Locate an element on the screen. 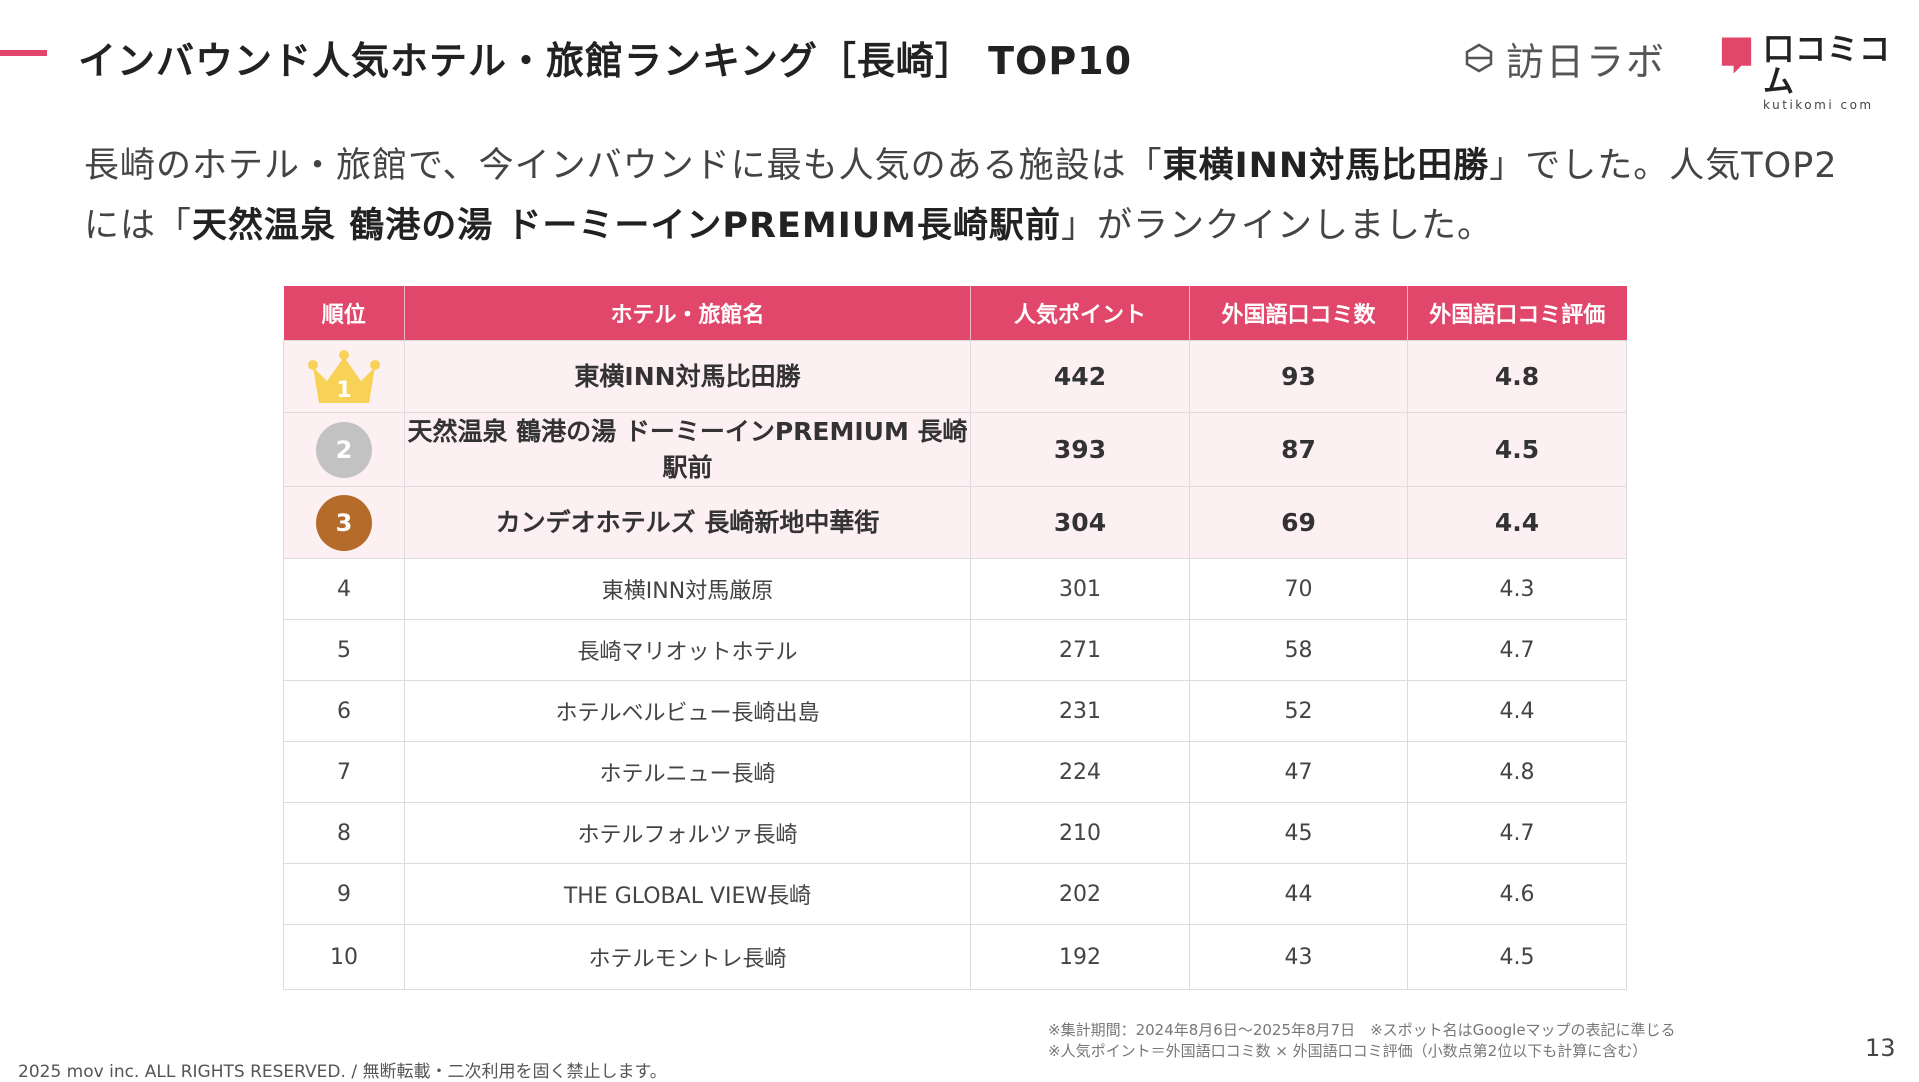 Image resolution: width=1919 pixels, height=1082 pixels. hotel-name: THE GLOBAL VIEW長崎 is located at coordinates (687, 894).